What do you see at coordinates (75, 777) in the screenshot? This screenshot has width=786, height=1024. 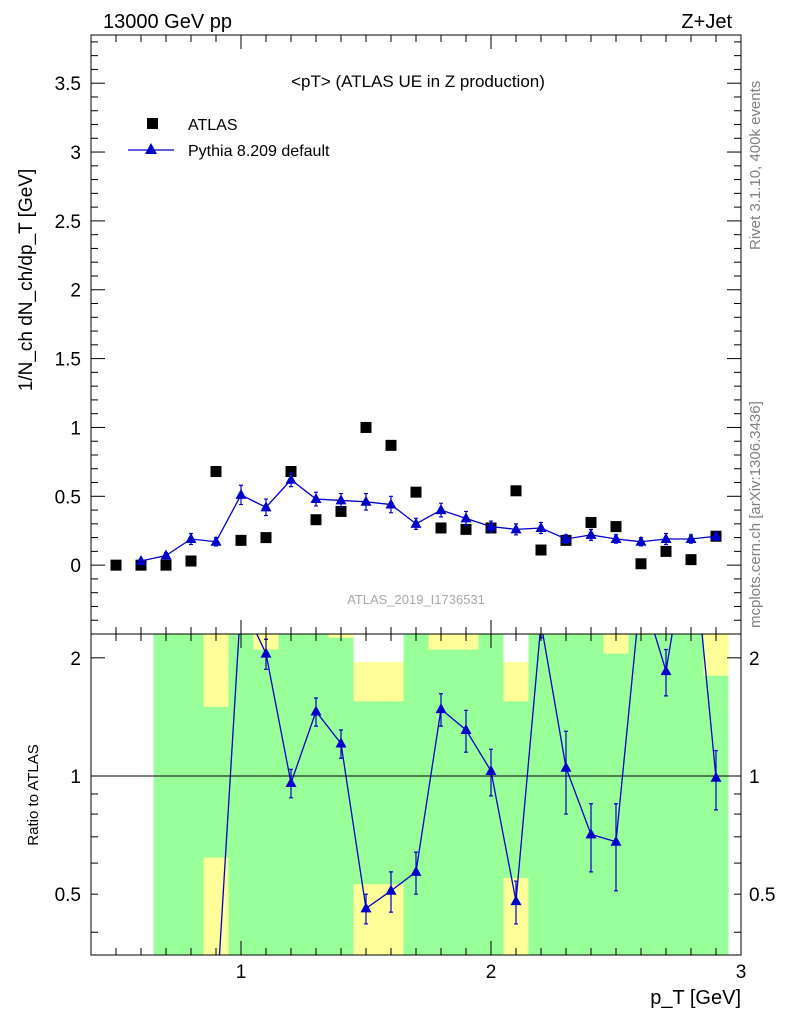 I see `ratio-y-tick-label: 1` at bounding box center [75, 777].